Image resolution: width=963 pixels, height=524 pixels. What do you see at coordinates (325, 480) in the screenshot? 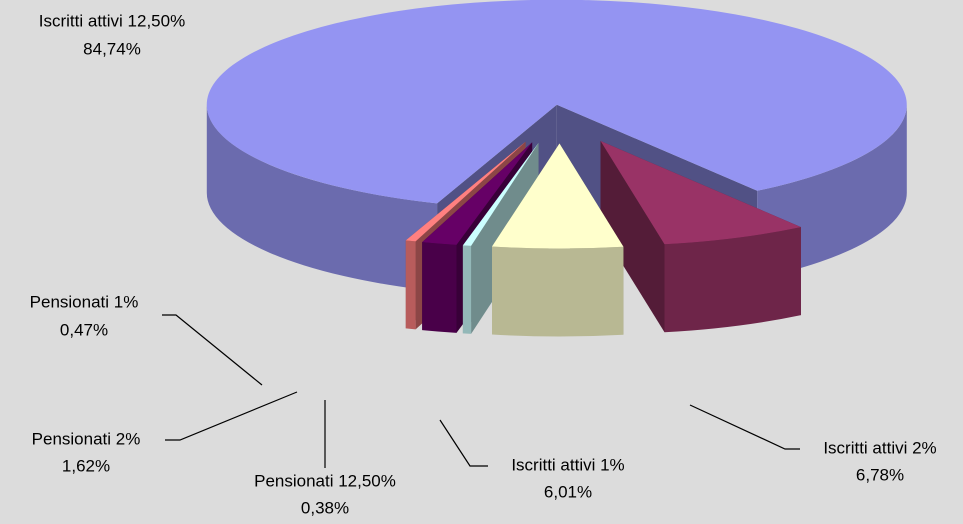
I see `slice-label: Pensionati 12,50%` at bounding box center [325, 480].